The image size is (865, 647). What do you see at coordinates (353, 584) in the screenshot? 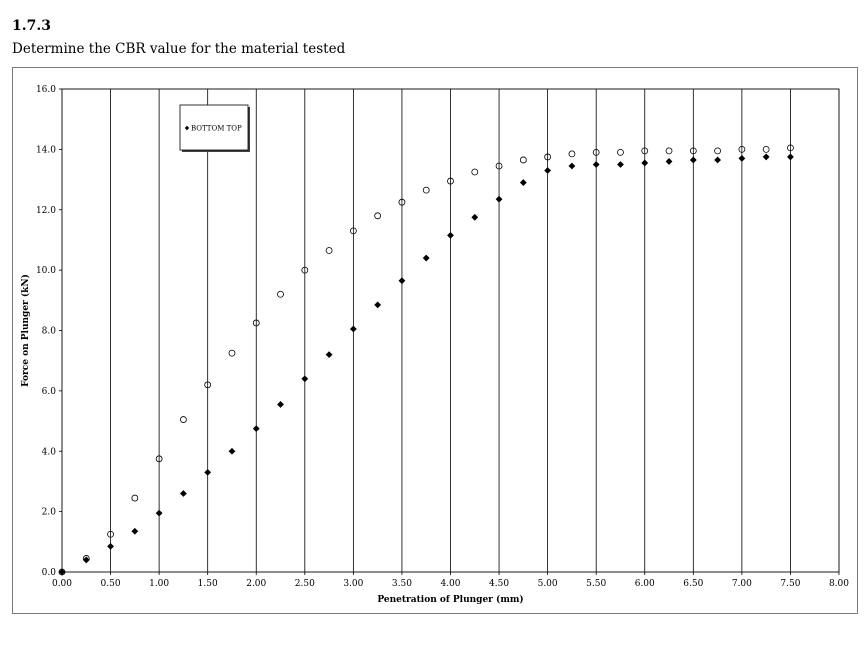
I see `x-tick-label: 3.00` at bounding box center [353, 584].